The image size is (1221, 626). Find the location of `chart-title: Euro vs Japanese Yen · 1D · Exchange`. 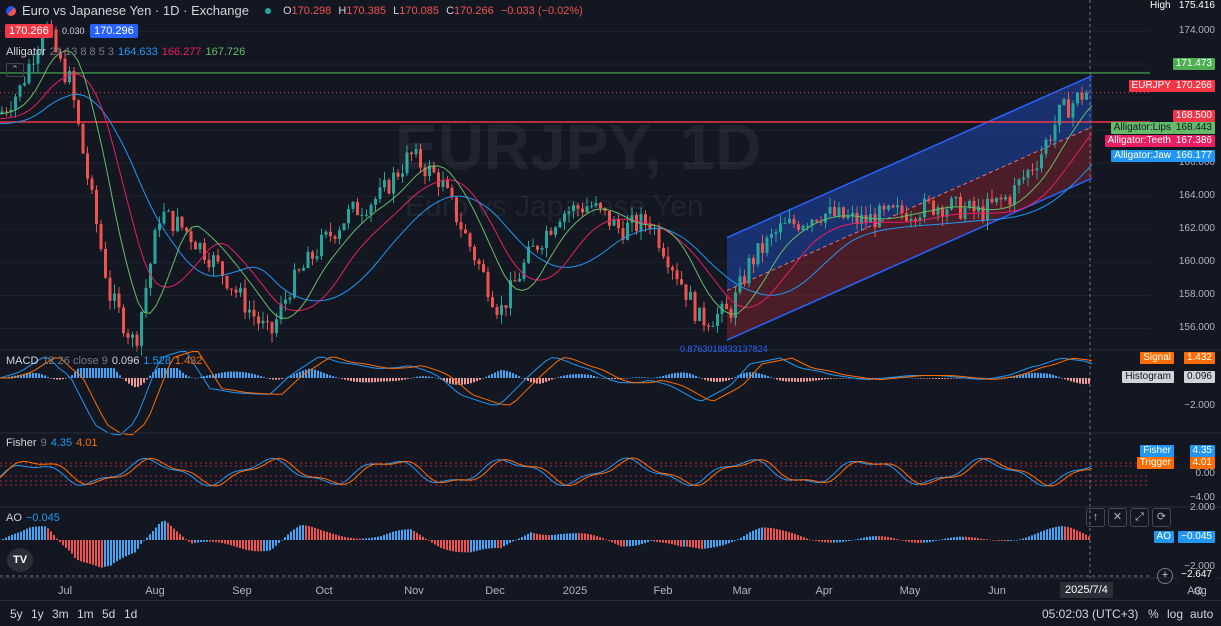

chart-title: Euro vs Japanese Yen · 1D · Exchange is located at coordinates (135, 10).